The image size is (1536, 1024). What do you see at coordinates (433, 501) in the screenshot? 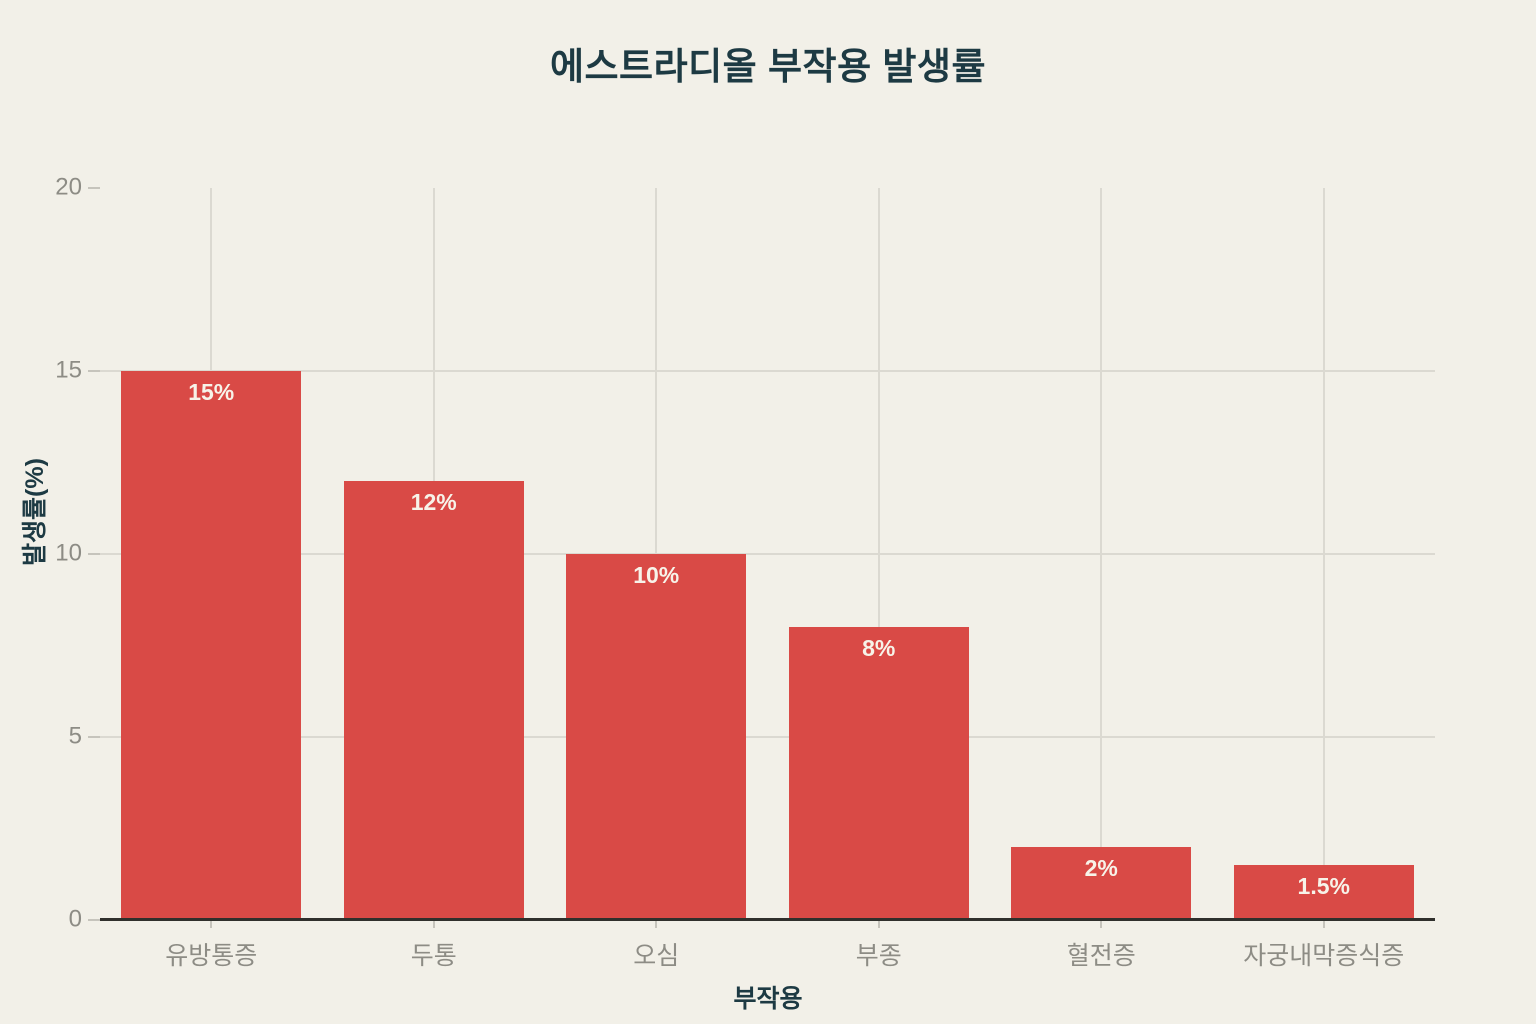
I see `bar-value-label: 12%` at bounding box center [433, 501].